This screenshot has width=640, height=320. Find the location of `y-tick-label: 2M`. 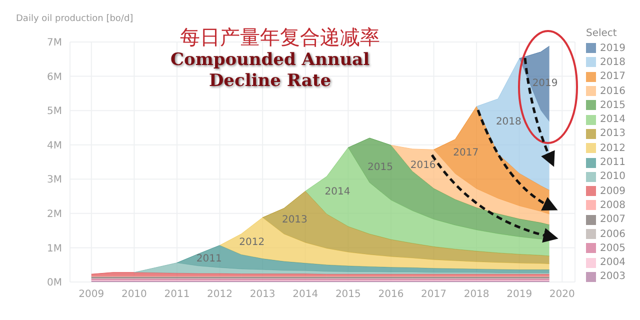

y-tick-label: 2M is located at coordinates (54, 214).